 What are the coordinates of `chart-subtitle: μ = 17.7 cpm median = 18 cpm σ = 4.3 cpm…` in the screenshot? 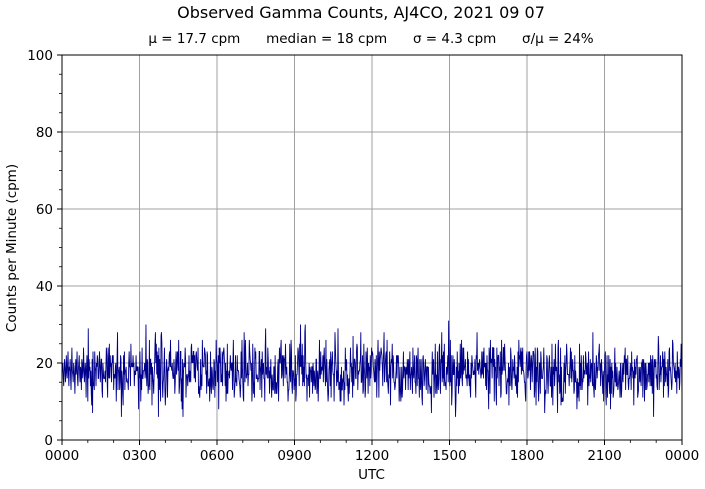 It's located at (371, 39).